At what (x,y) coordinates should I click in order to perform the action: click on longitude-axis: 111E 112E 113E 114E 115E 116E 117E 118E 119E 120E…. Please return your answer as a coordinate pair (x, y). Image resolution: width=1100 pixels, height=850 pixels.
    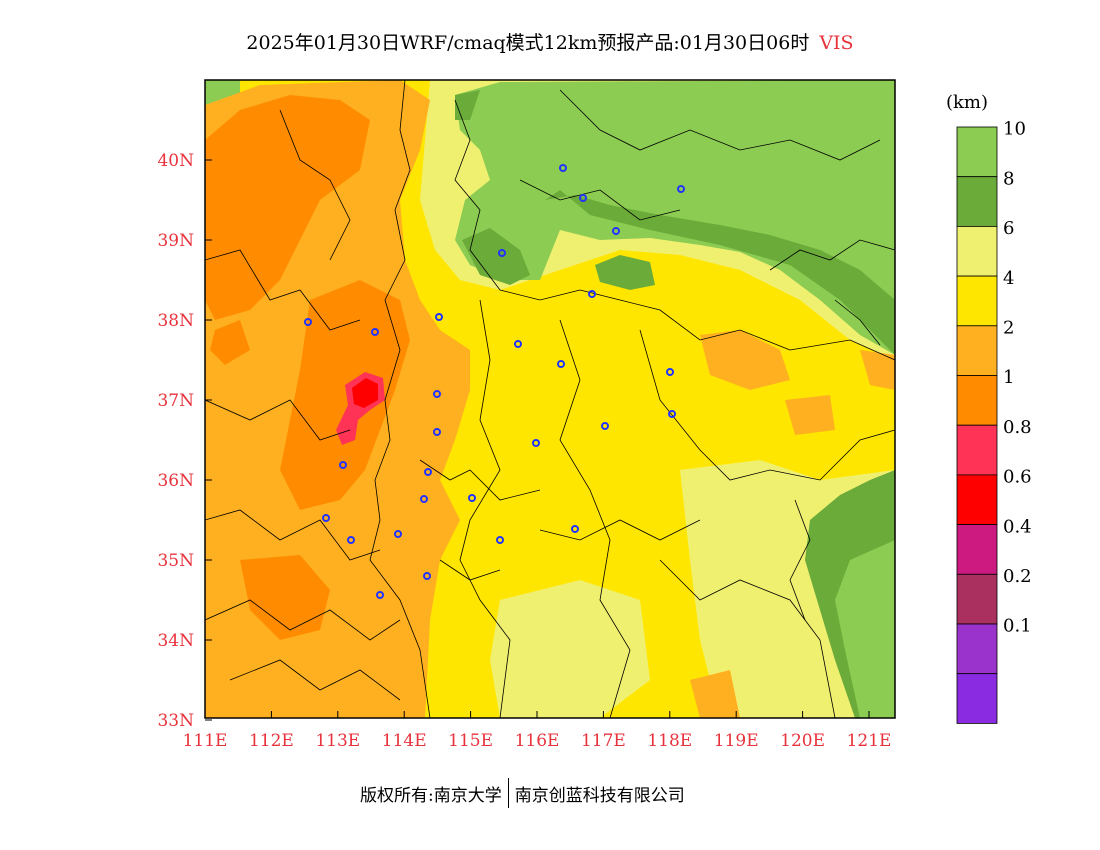
    Looking at the image, I should click on (537, 731).